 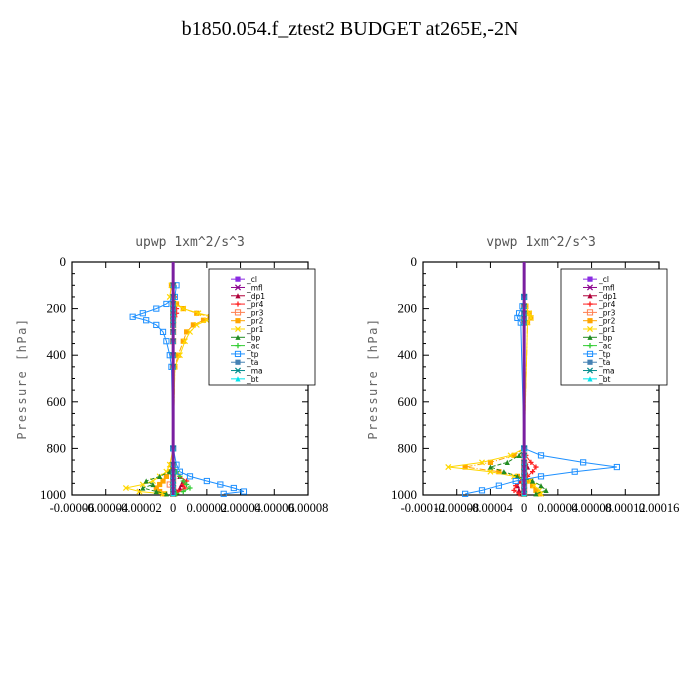 I want to click on figure-title: b1850.054.f_ztest2 BUDGET at265E,-2N, so click(x=350, y=29).